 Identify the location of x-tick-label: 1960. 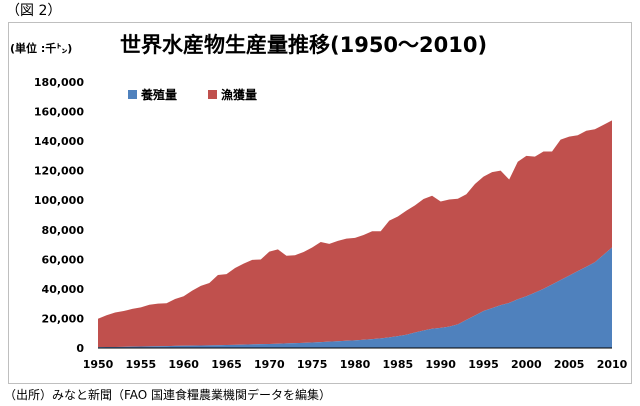
(183, 364).